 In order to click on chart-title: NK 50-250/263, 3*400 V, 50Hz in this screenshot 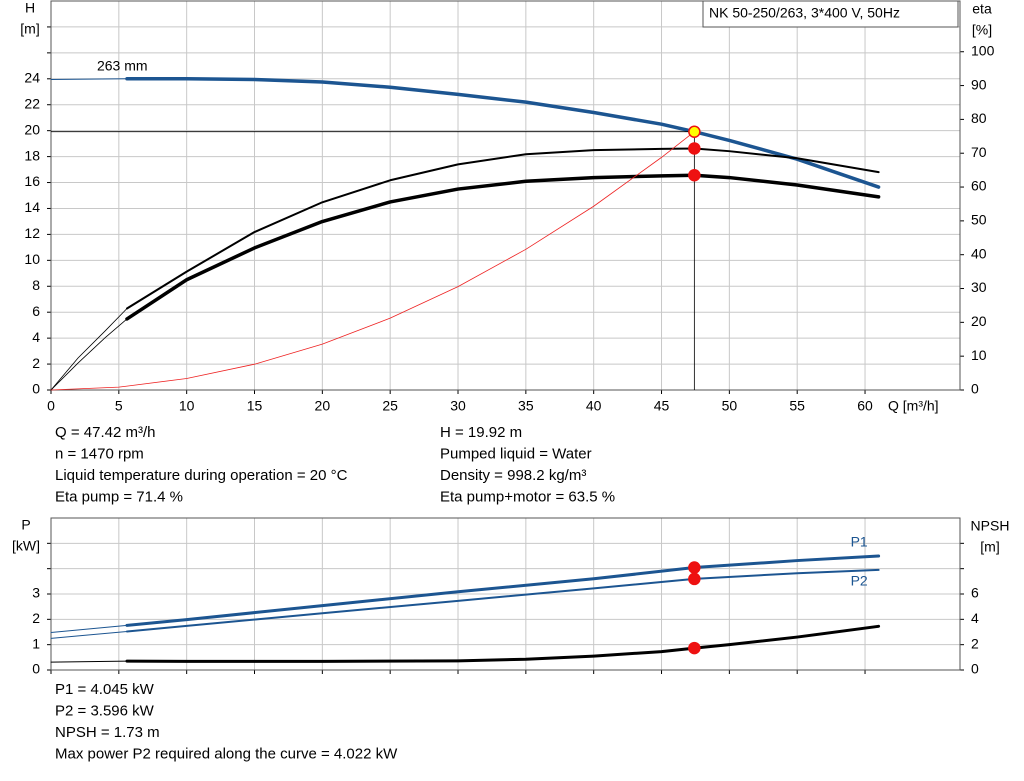, I will do `click(804, 13)`.